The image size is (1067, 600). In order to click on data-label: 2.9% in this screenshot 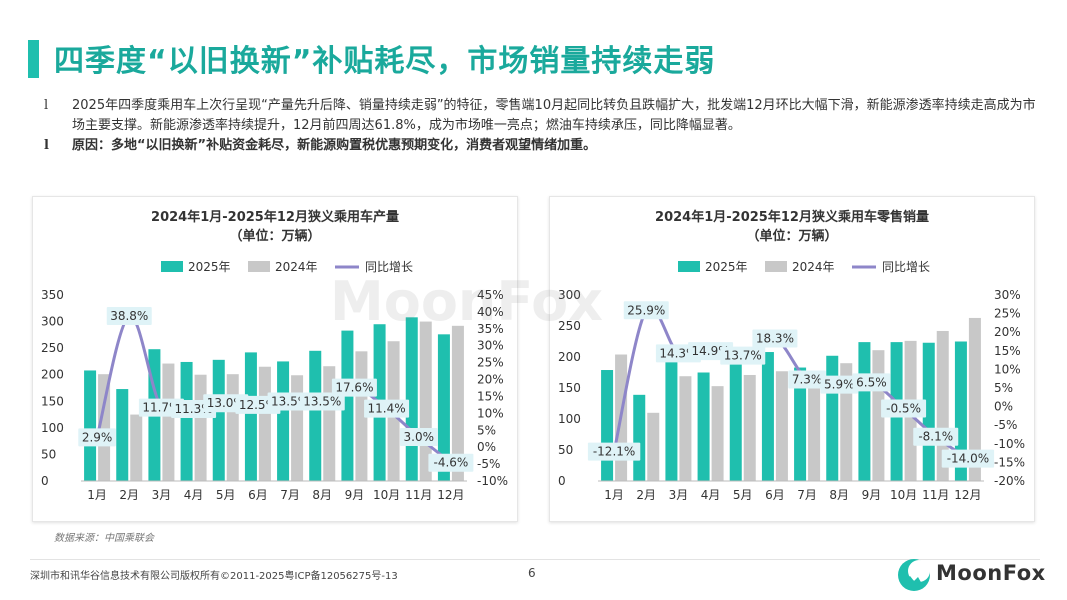, I will do `click(97, 437)`.